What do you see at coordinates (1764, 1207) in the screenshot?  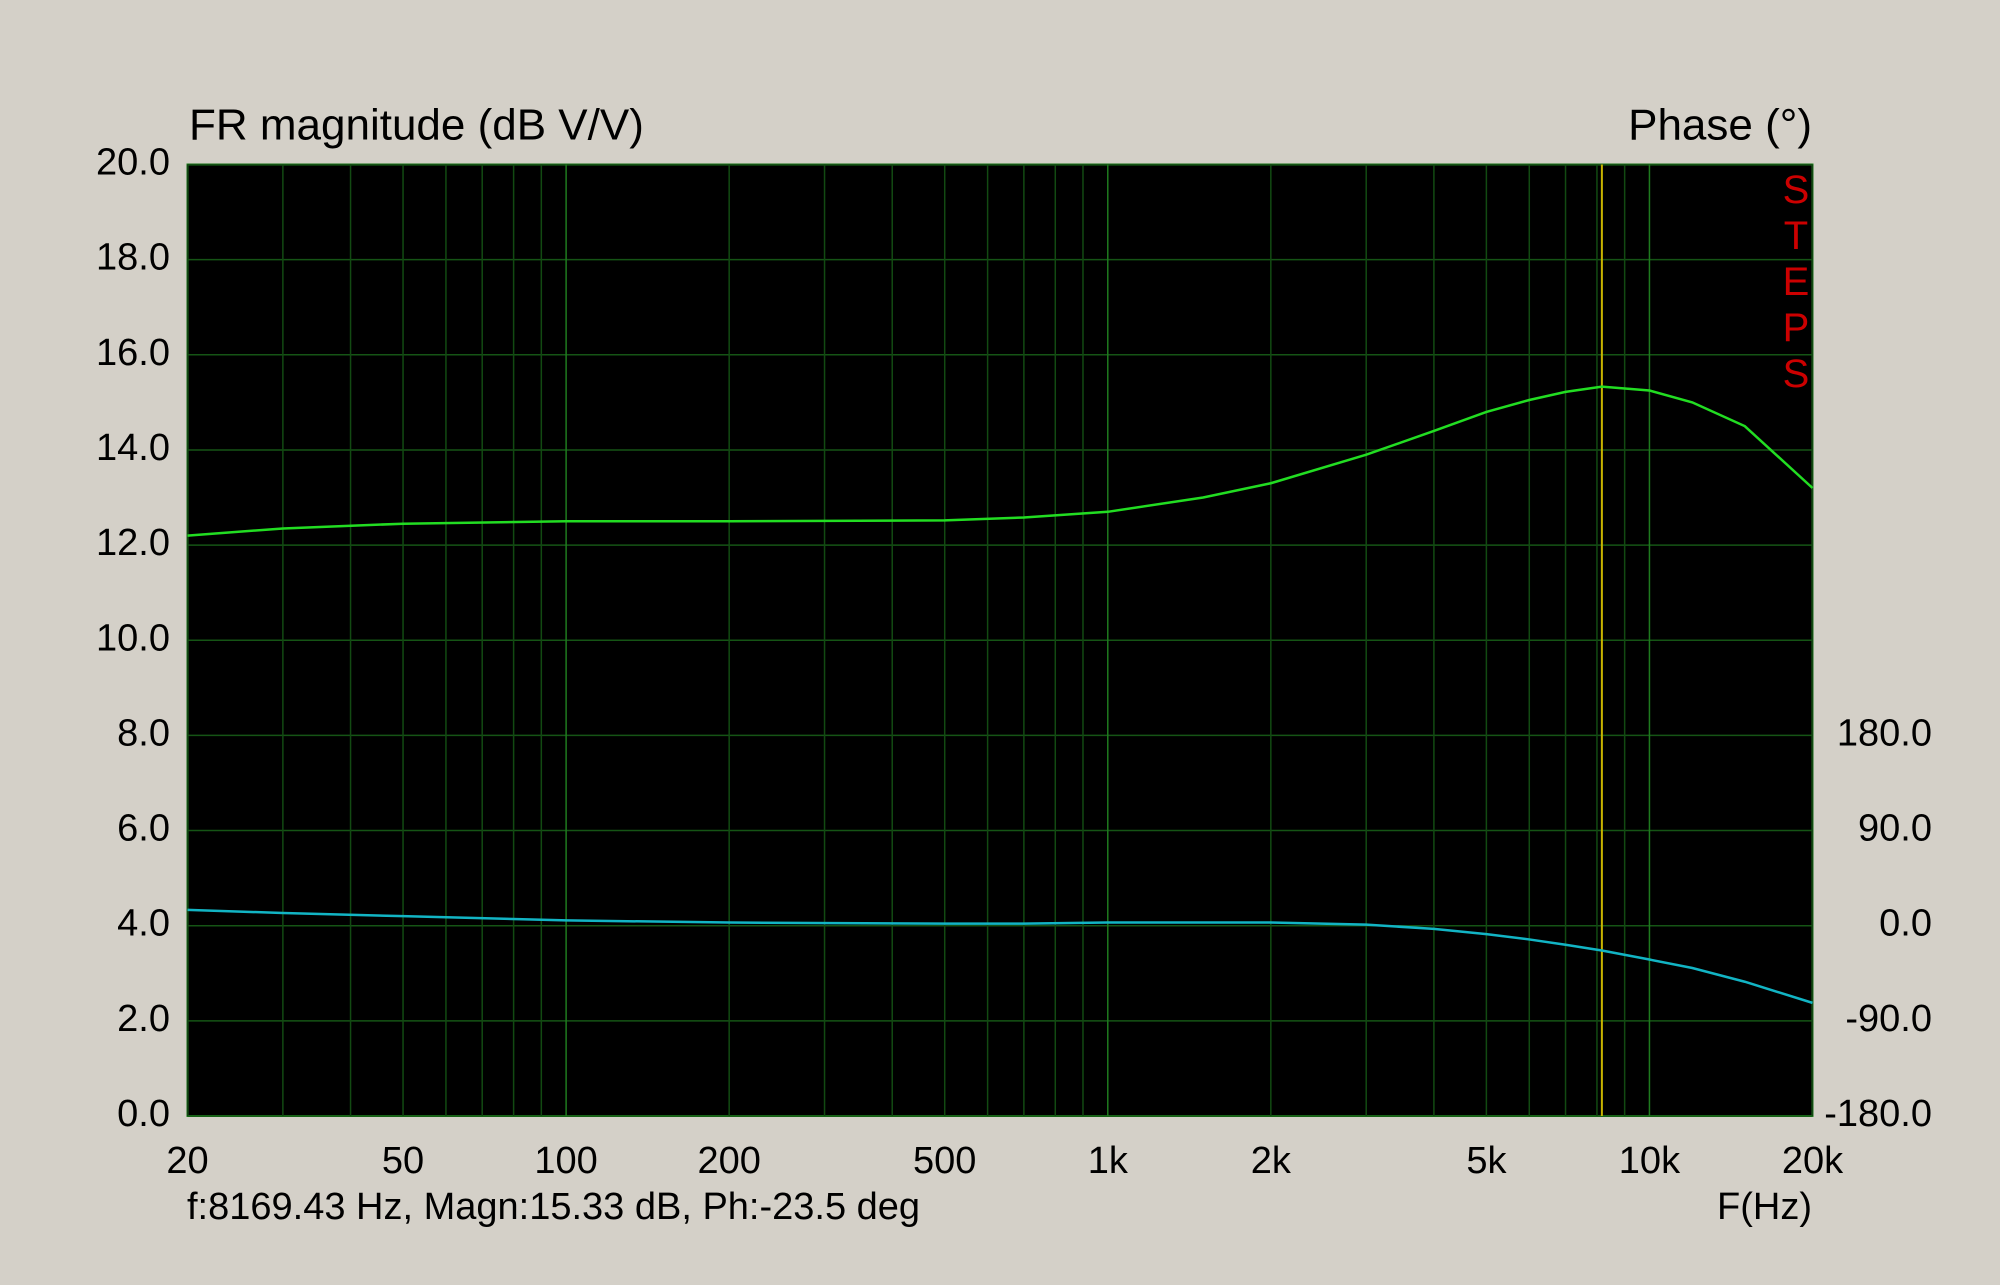 I see `x-axis-title: F(Hz)` at bounding box center [1764, 1207].